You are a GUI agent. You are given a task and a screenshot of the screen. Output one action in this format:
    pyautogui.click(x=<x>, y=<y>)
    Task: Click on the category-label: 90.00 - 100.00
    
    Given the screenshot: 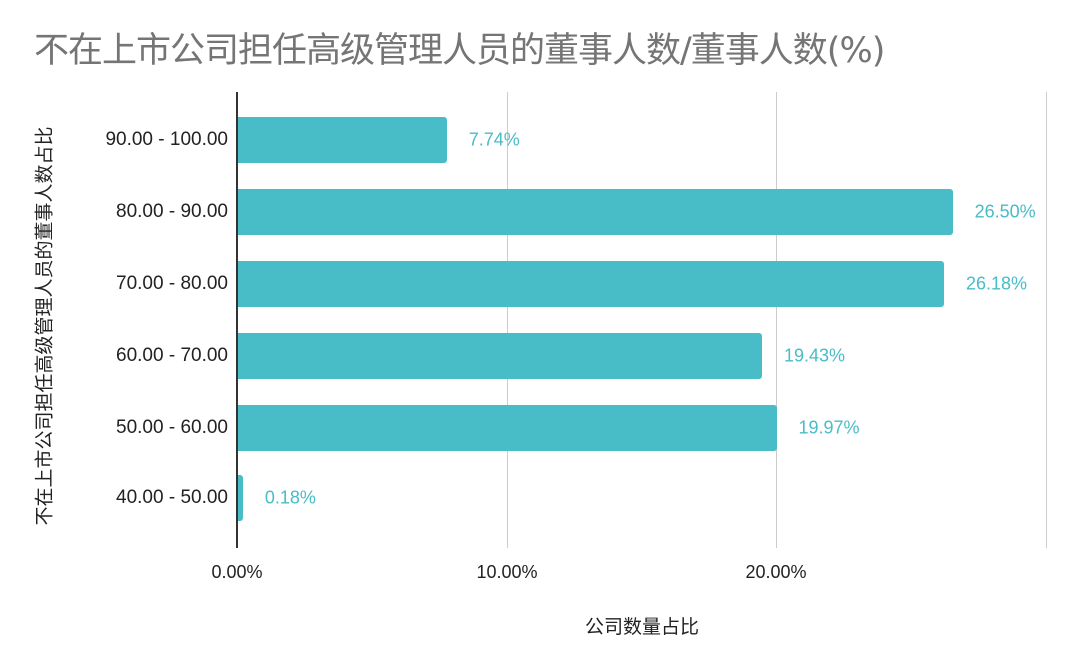 What is the action you would take?
    pyautogui.click(x=166, y=139)
    